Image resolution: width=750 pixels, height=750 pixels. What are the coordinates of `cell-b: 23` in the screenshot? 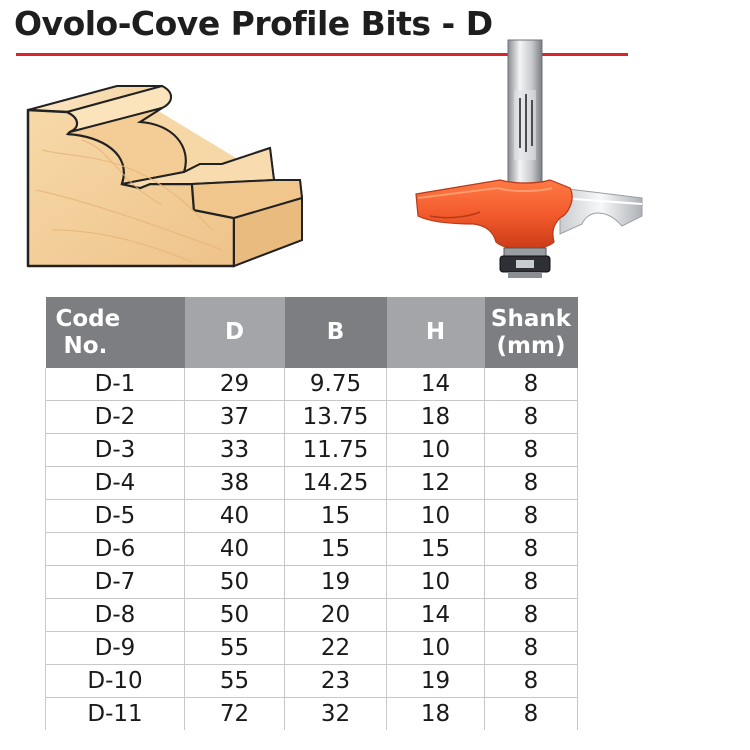 It's located at (335, 681).